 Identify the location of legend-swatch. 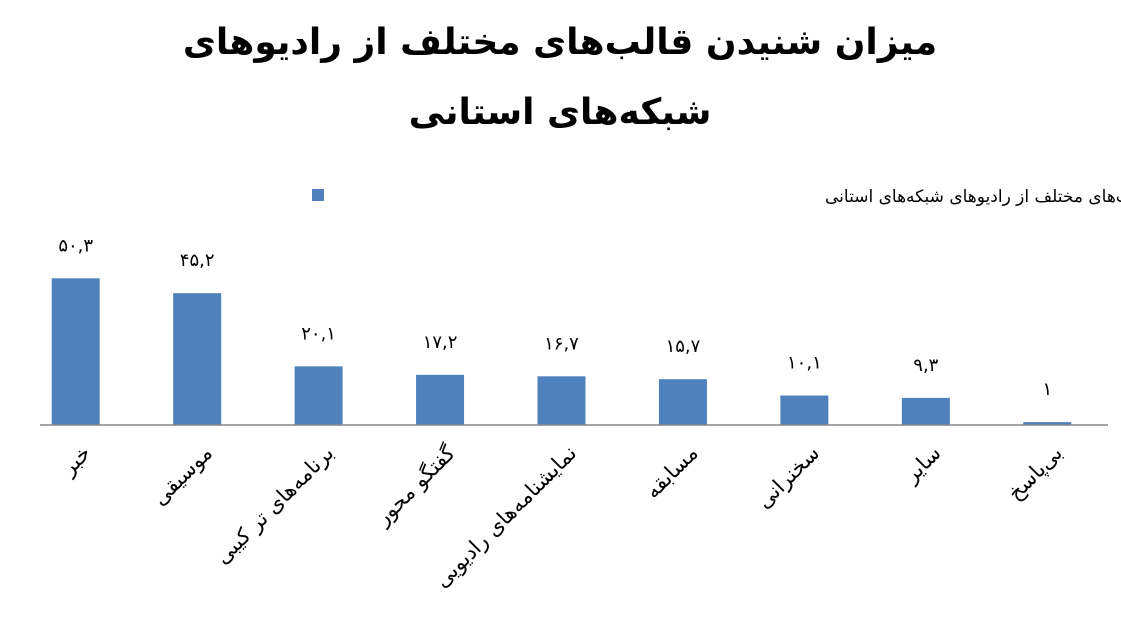
(318, 195).